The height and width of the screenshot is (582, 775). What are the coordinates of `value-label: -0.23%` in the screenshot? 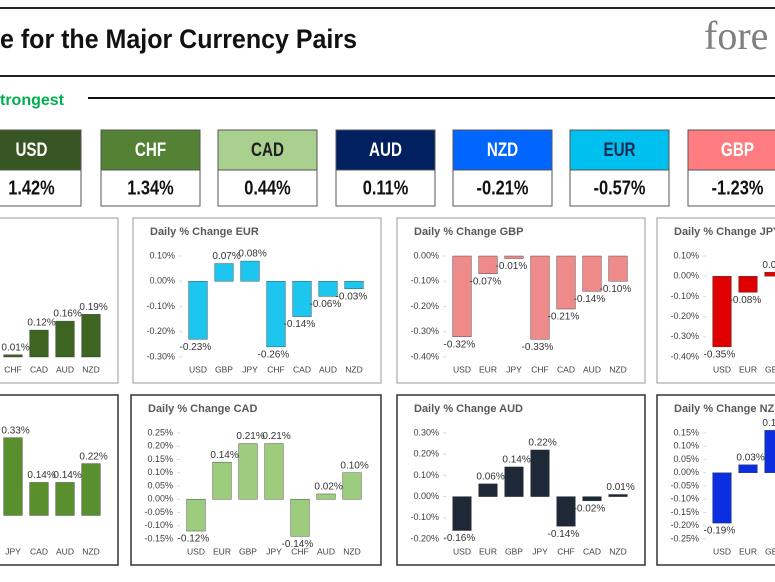 It's located at (196, 347).